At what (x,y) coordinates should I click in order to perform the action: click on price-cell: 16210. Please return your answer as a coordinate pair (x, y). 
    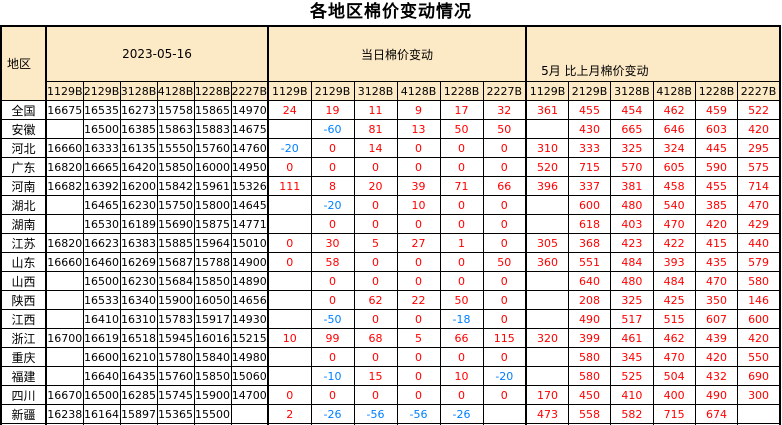
    Looking at the image, I should click on (138, 357).